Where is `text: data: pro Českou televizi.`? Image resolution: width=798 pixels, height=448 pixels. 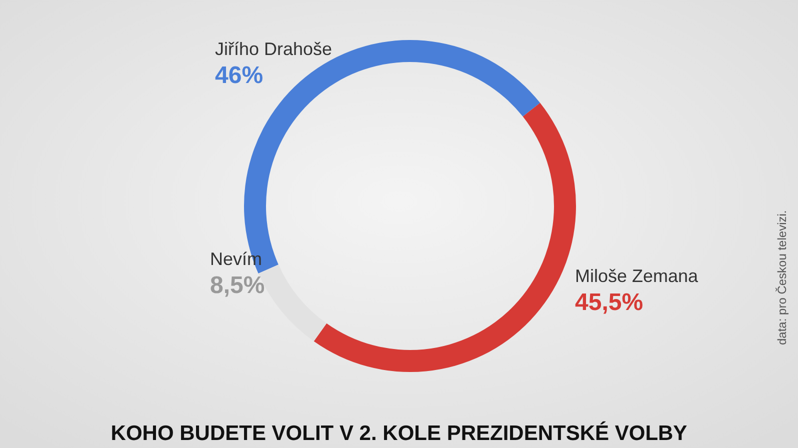
text: data: pro Českou televizi. is located at coordinates (782, 277).